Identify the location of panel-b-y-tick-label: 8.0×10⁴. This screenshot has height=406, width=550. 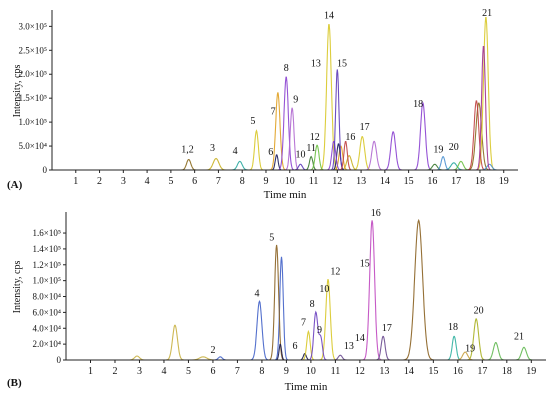
(47, 297).